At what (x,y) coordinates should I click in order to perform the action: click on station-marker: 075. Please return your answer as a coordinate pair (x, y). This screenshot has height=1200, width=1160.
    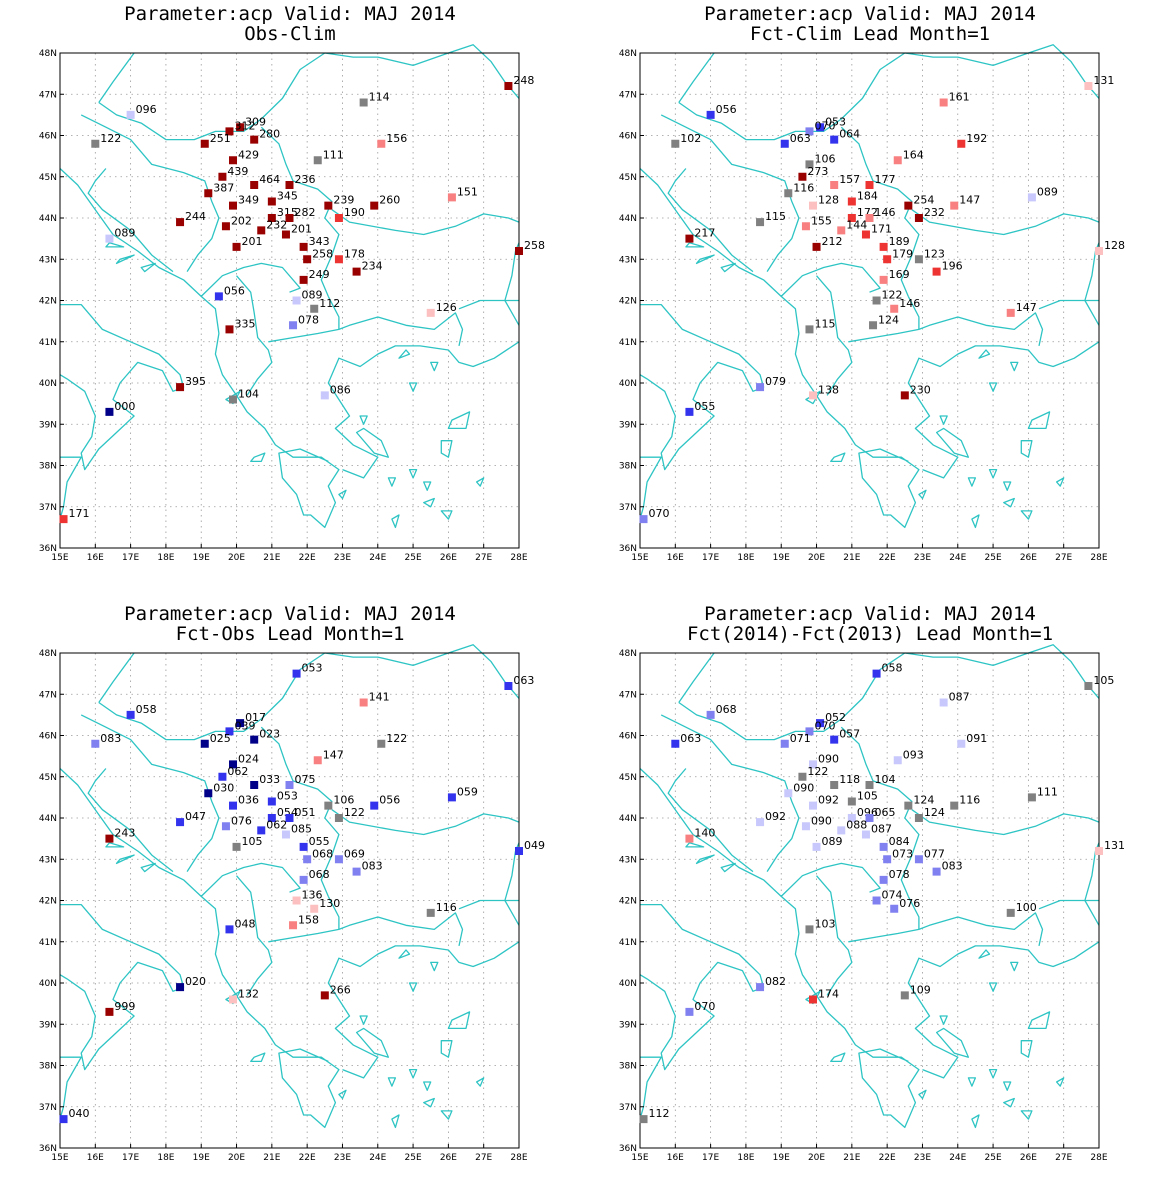
    Looking at the image, I should click on (300, 781).